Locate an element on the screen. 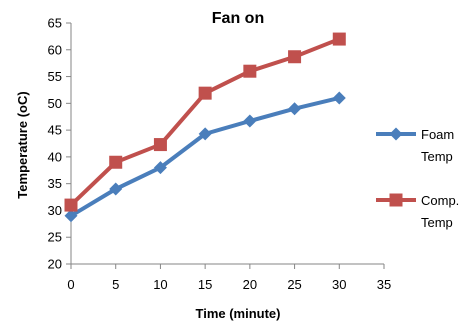  x-tick-label: 15 is located at coordinates (205, 284).